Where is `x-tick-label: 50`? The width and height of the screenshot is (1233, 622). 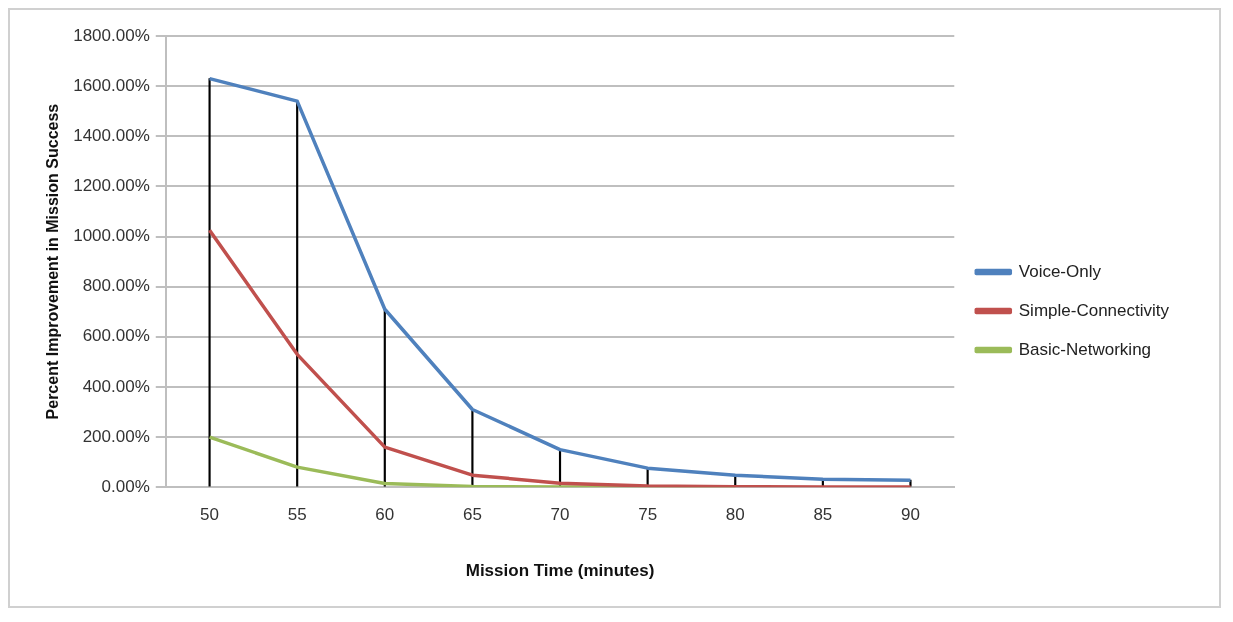 x-tick-label: 50 is located at coordinates (210, 515).